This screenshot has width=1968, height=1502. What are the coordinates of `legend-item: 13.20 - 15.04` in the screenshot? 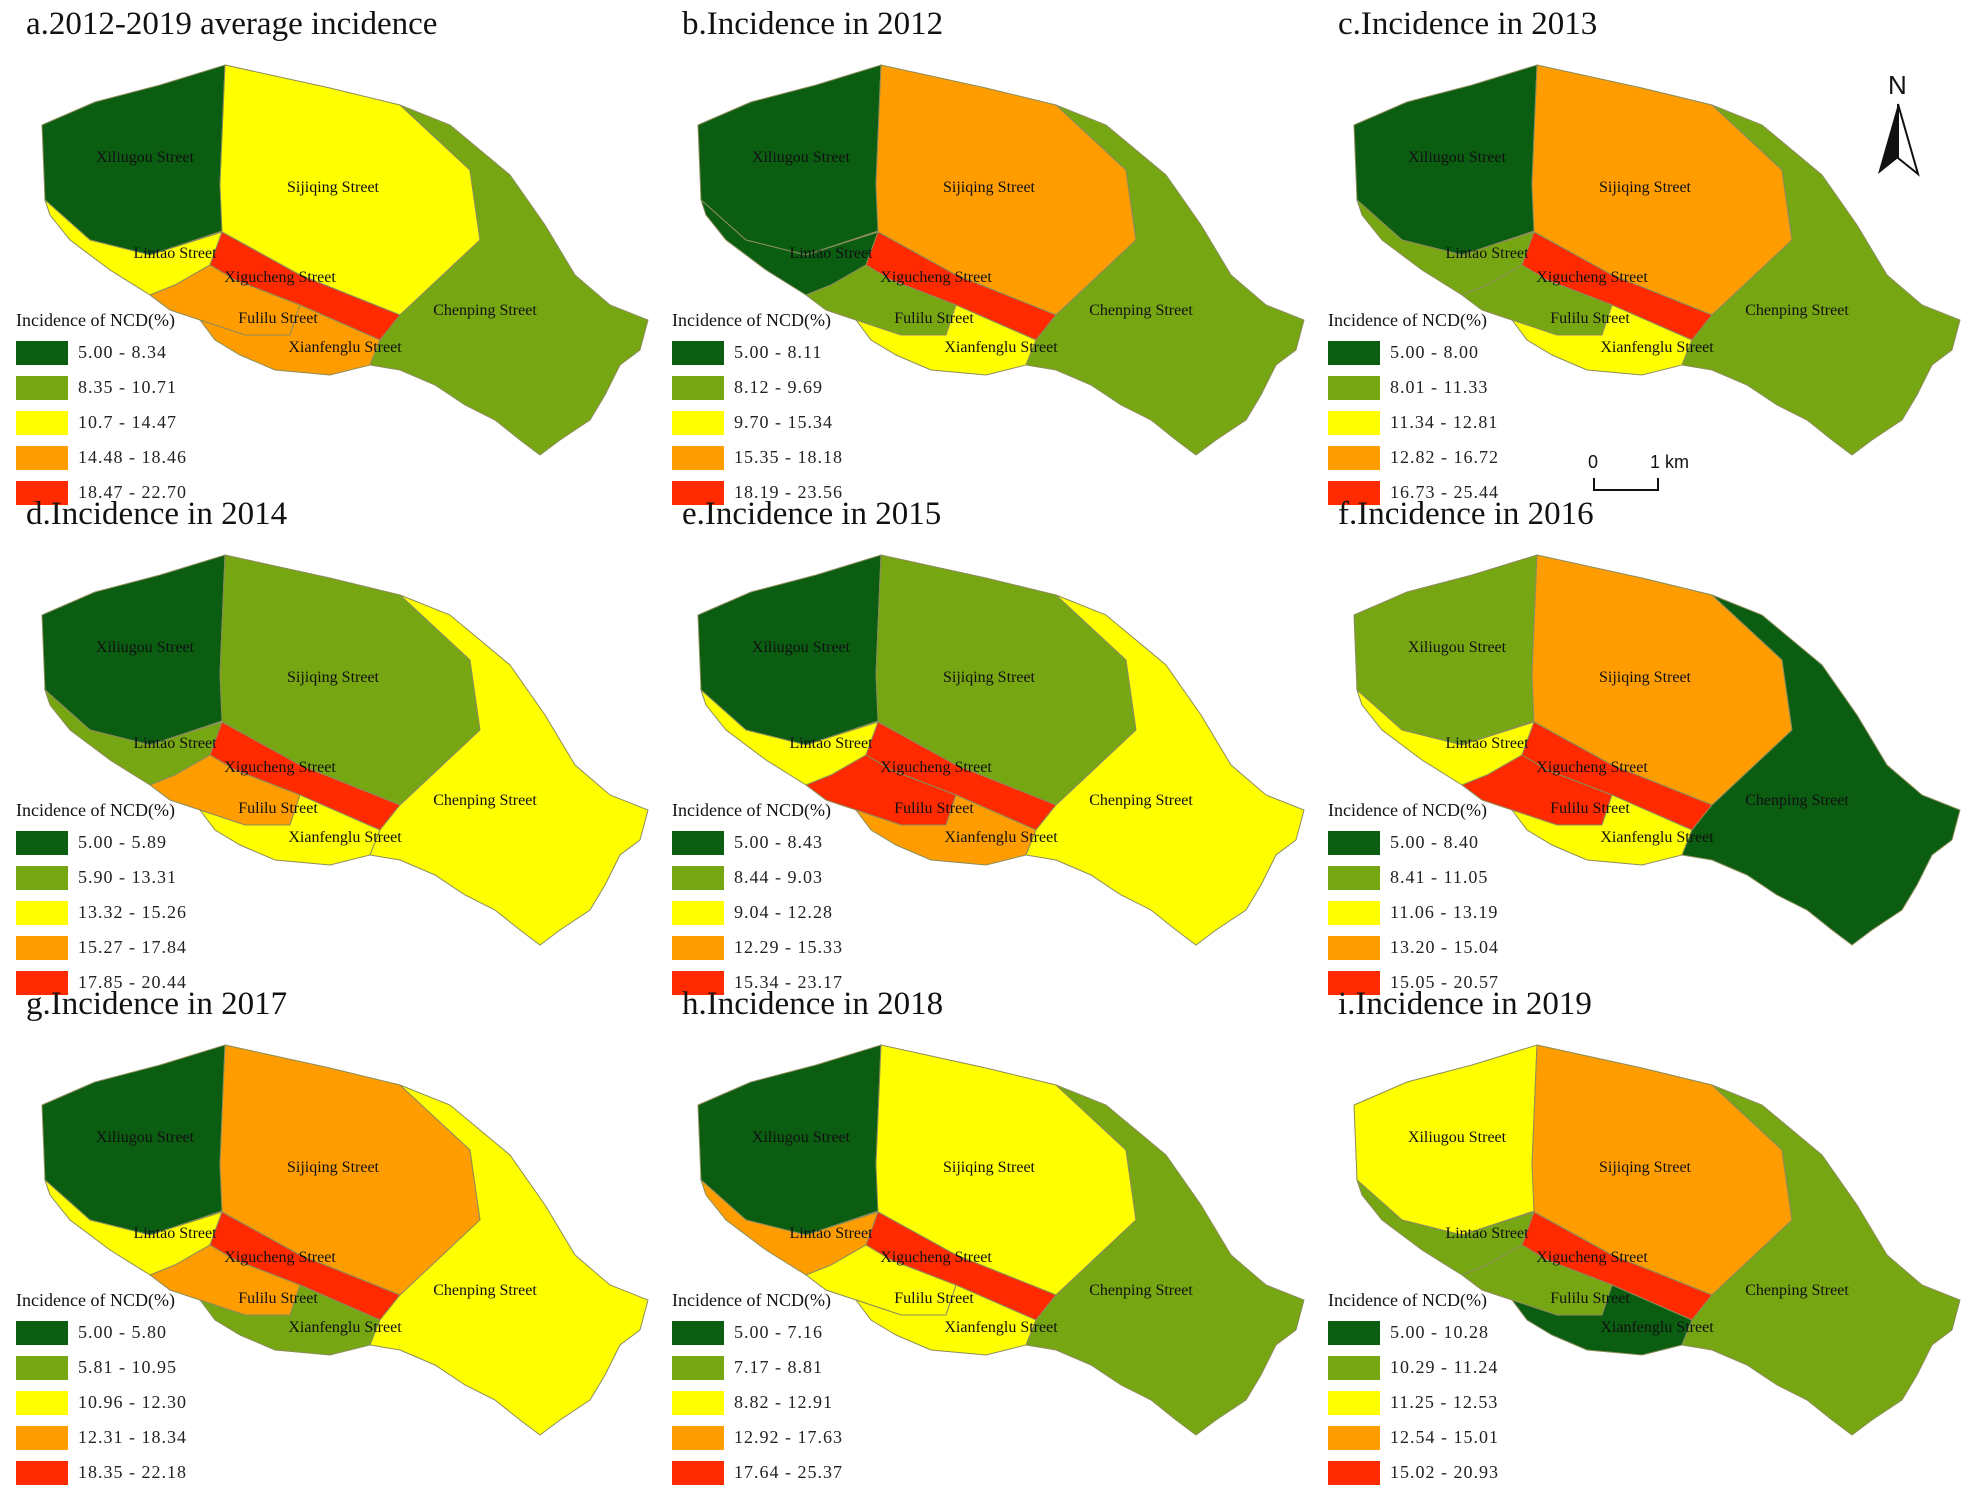 It's located at (1413, 947).